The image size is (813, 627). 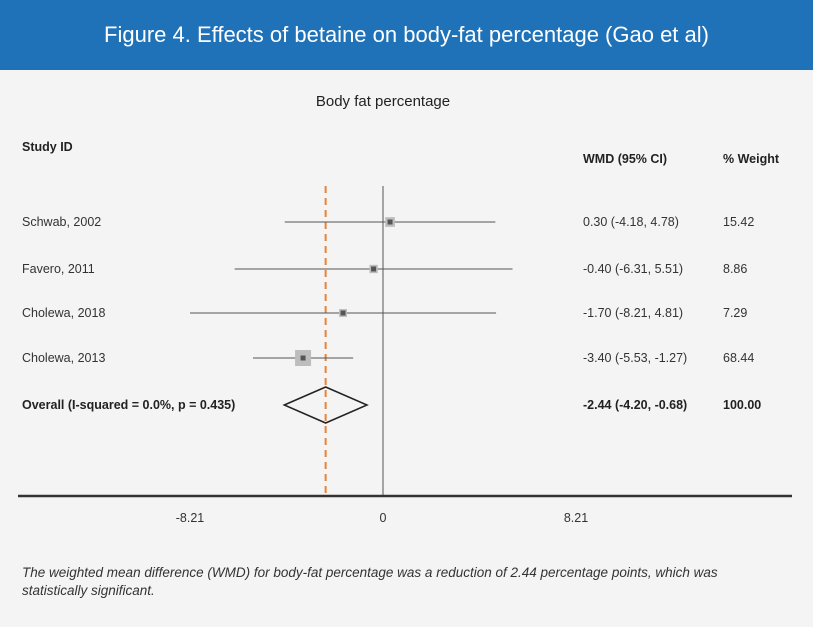 I want to click on study-ci-text: 0.30 (-4.18, 4.78), so click(x=631, y=222).